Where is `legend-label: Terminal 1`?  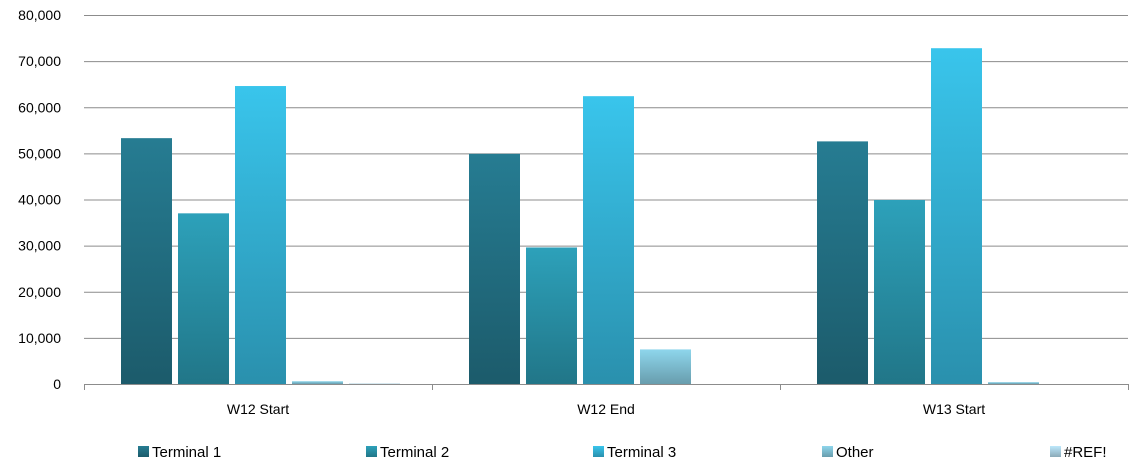 legend-label: Terminal 1 is located at coordinates (186, 452).